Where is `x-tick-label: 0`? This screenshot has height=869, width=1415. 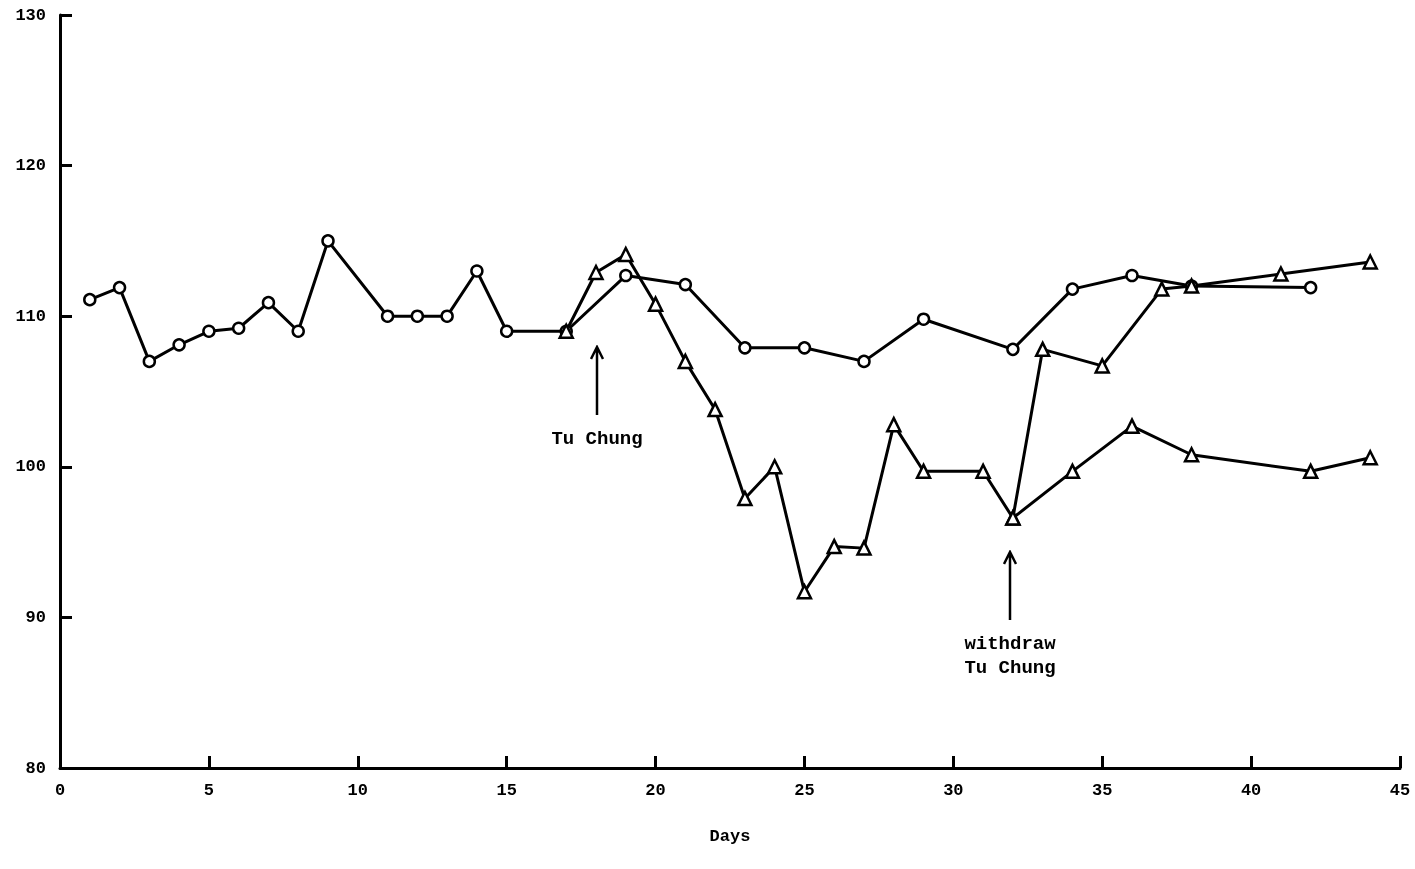
x-tick-label: 0 is located at coordinates (60, 790).